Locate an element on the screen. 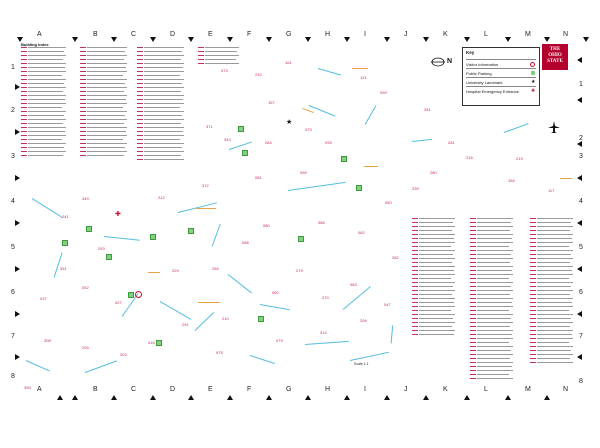 The height and width of the screenshot is (448, 600). grid-number-8: 8 is located at coordinates (13, 376).